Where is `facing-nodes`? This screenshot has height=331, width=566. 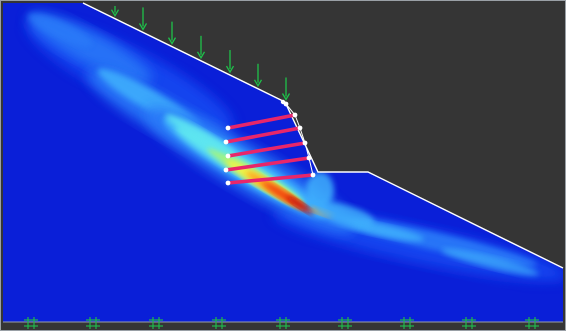
facing-nodes is located at coordinates (298, 138).